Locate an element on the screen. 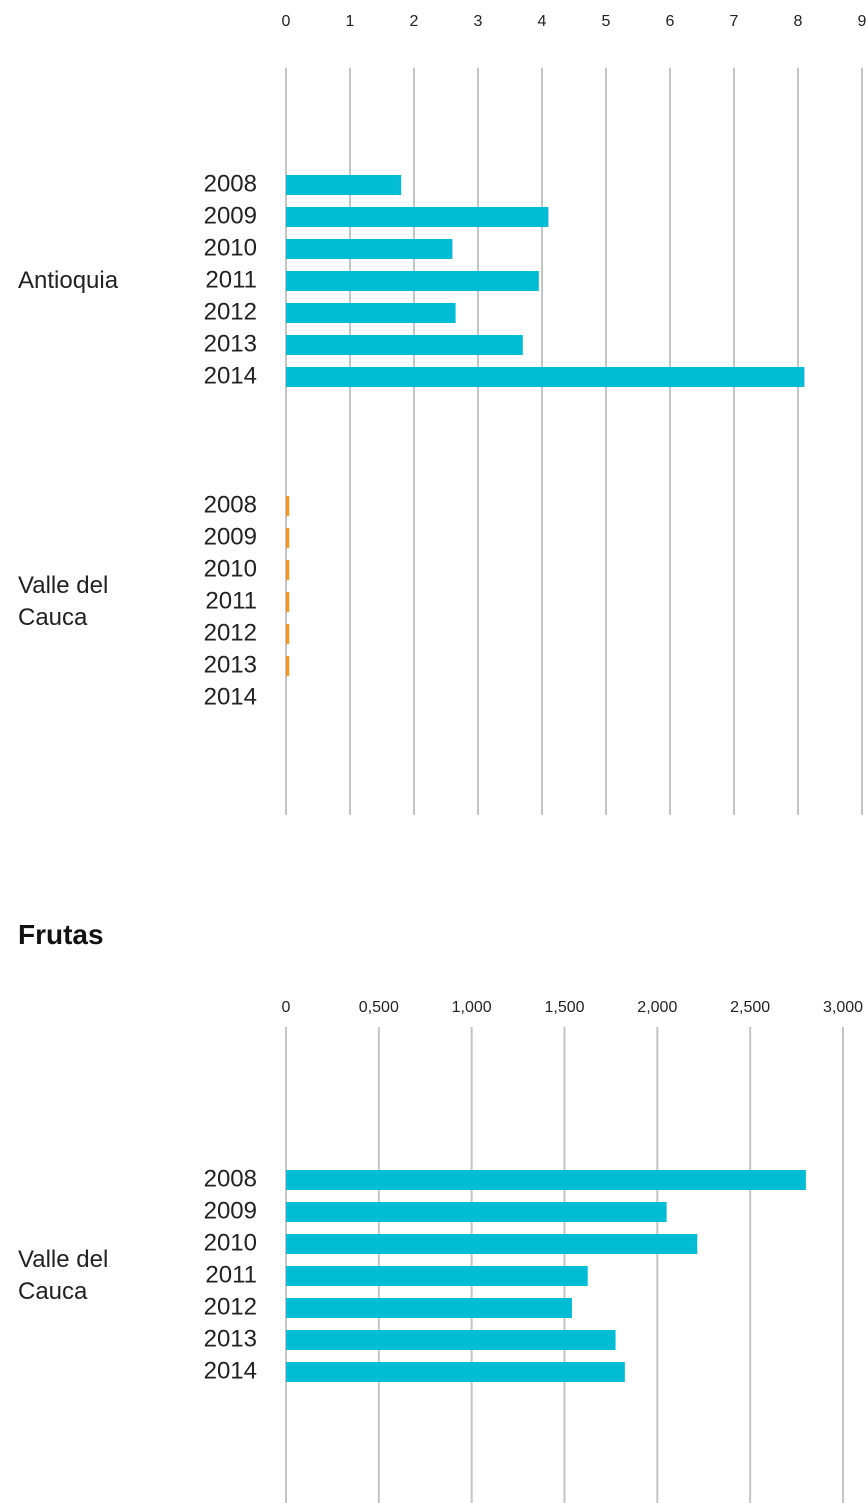 This screenshot has width=866, height=1503. x-tick-label: 5 is located at coordinates (606, 21).